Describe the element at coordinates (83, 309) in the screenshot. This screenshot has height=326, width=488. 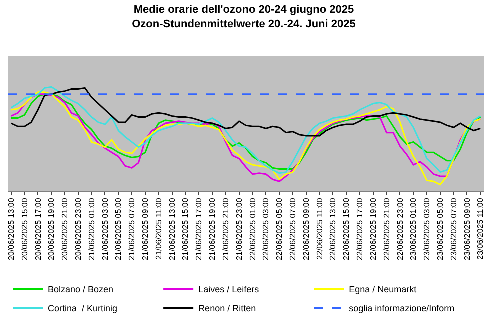
I see `legend-label: Cortina / Kurtinig` at that location.